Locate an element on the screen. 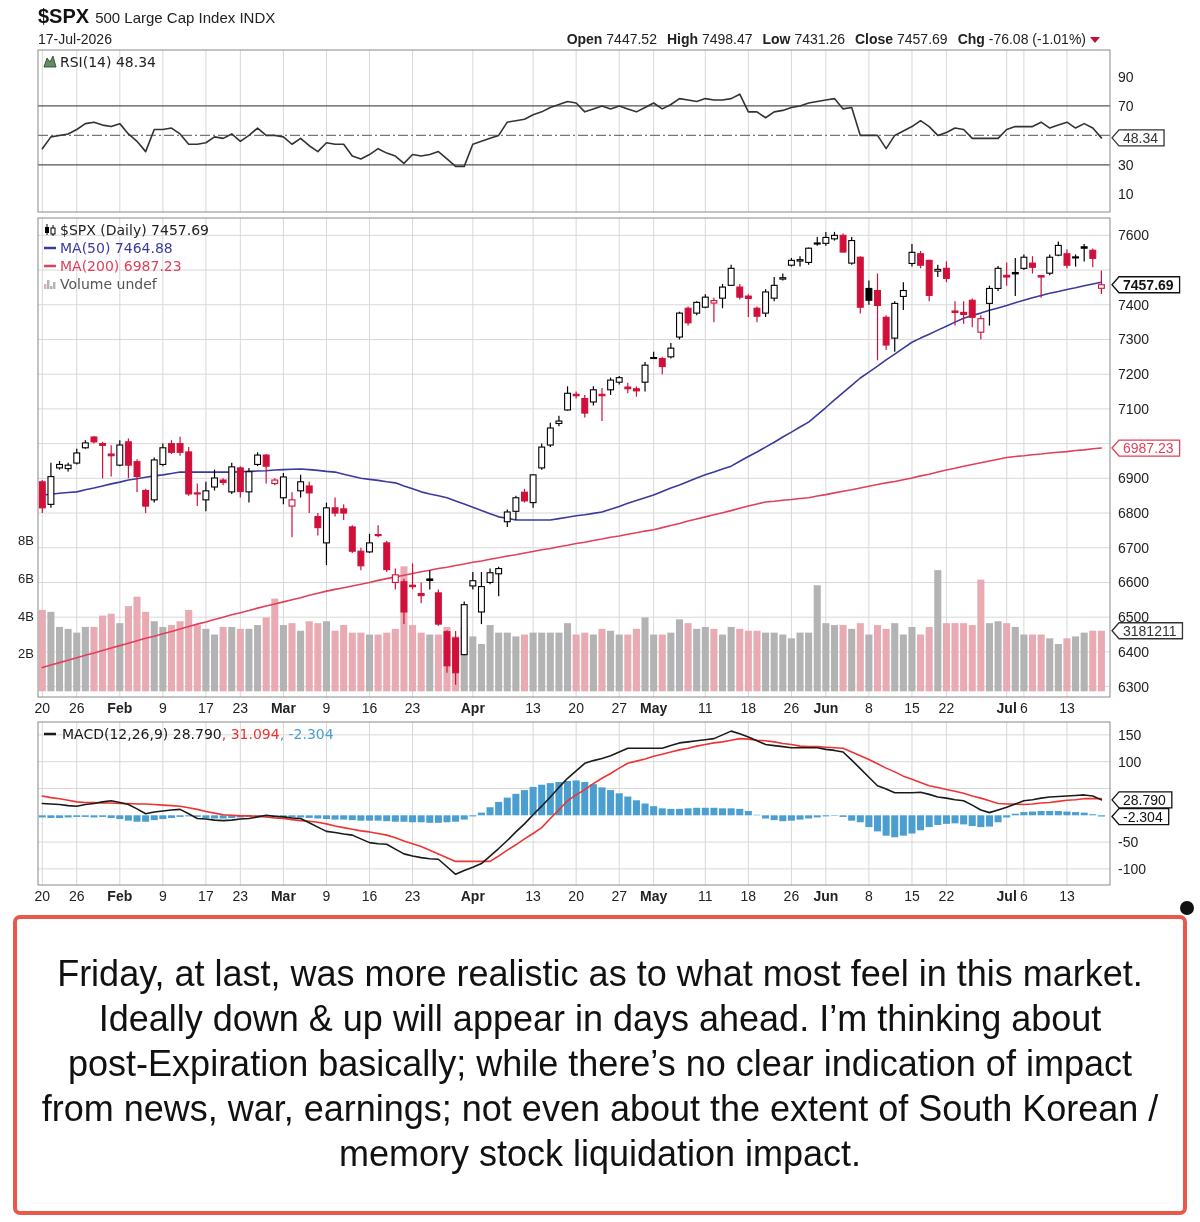 The height and width of the screenshot is (1222, 1200). legend-label: MACD(12,26,9) 28.790 is located at coordinates (142, 734).